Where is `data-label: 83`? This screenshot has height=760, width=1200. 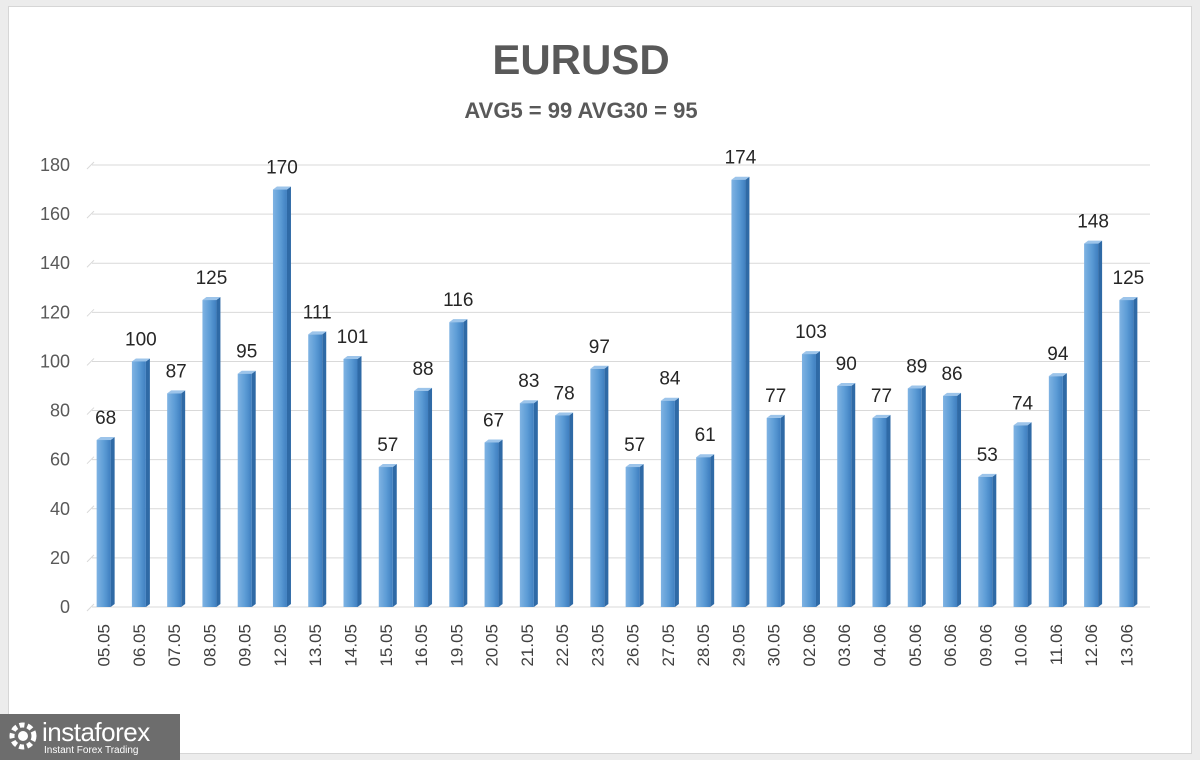
data-label: 83 is located at coordinates (528, 381).